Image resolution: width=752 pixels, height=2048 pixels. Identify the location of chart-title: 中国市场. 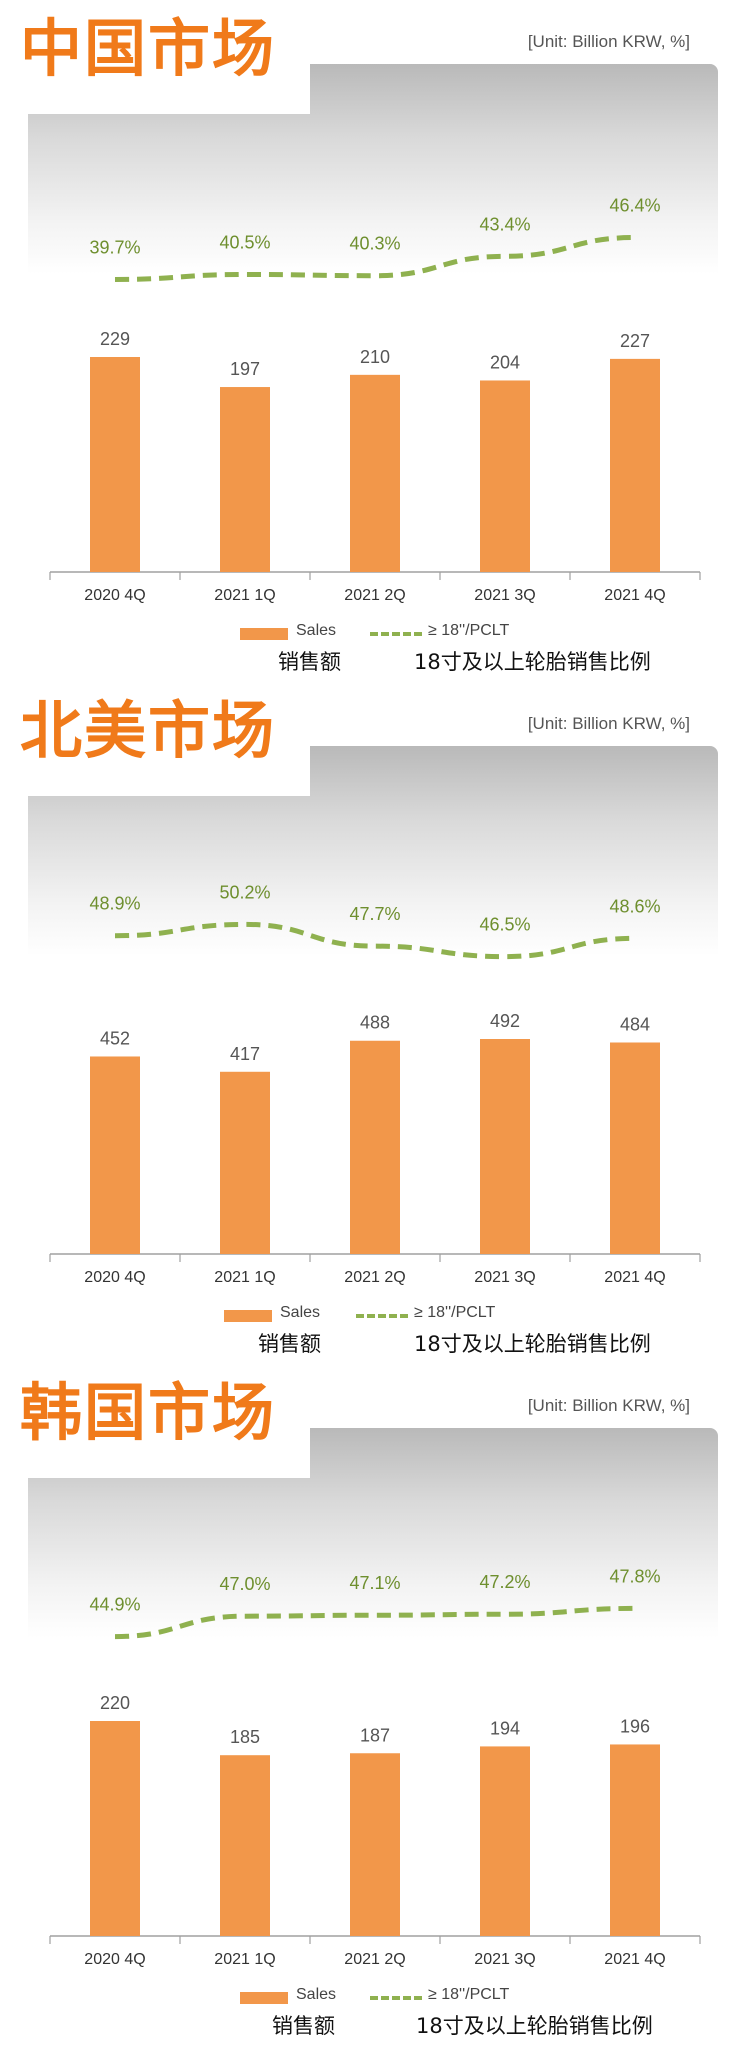
(148, 48).